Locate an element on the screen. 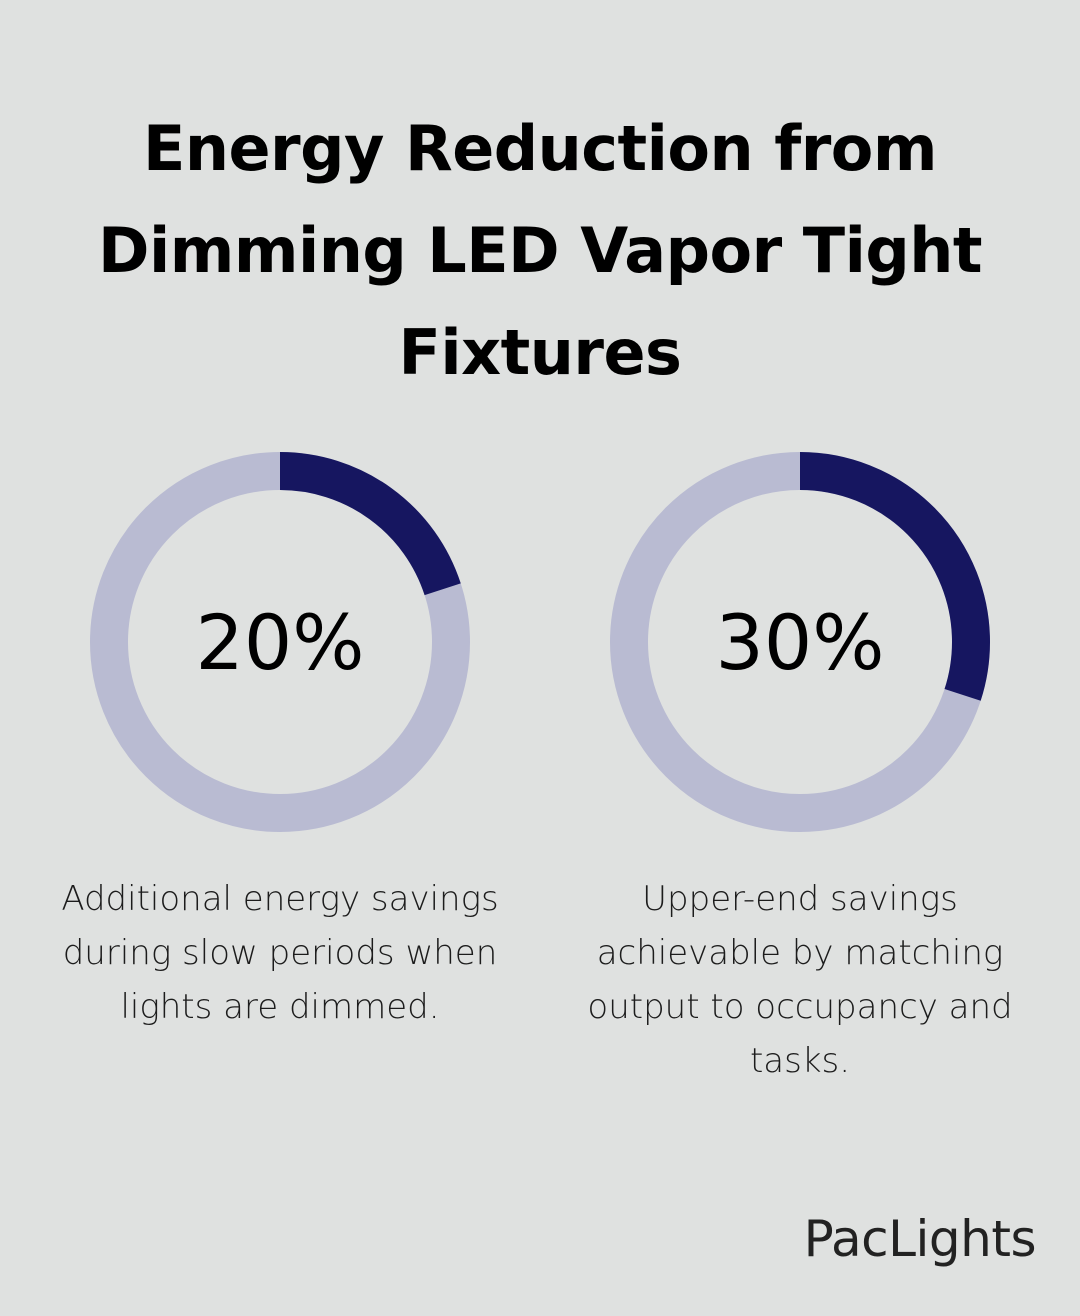  donut-chart: 20% is located at coordinates (280, 642).